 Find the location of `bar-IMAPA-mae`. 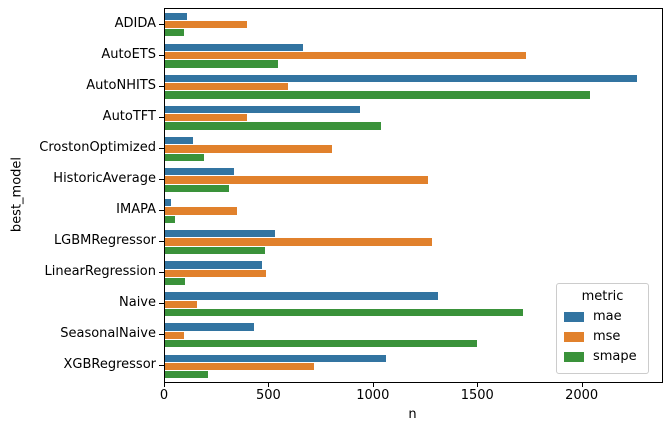

bar-IMAPA-mae is located at coordinates (168, 203).